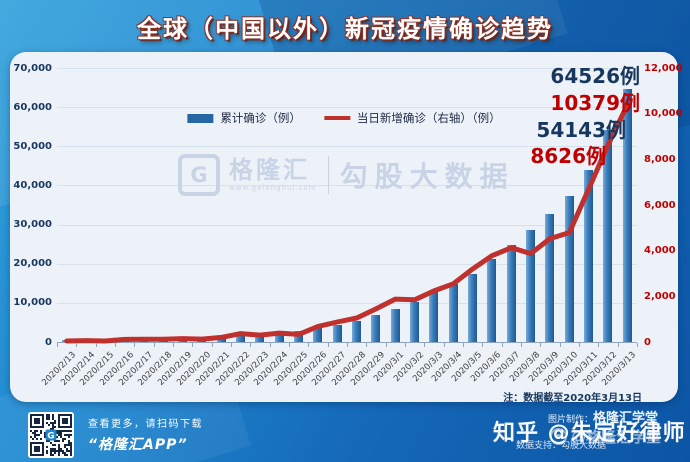 The height and width of the screenshot is (462, 690). Describe the element at coordinates (260, 118) in the screenshot. I see `bar-legend-label: 累计确诊（例）` at that location.